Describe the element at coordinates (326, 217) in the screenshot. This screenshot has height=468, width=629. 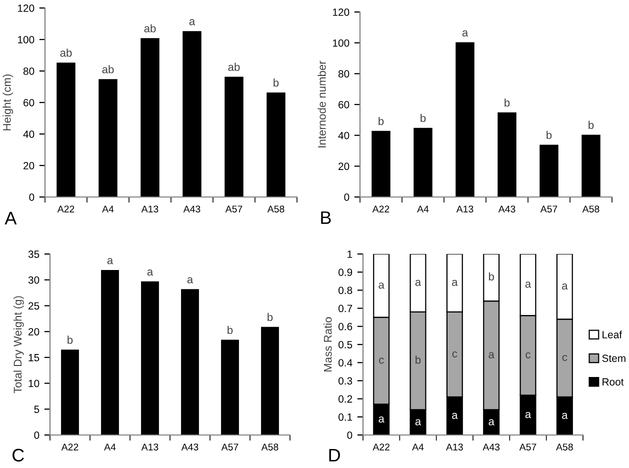
I see `text: B` at that location.